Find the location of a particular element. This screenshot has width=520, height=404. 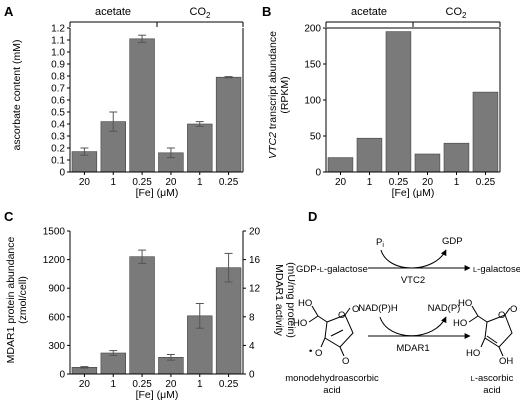

ascorbate-structure is located at coordinates (490, 331).